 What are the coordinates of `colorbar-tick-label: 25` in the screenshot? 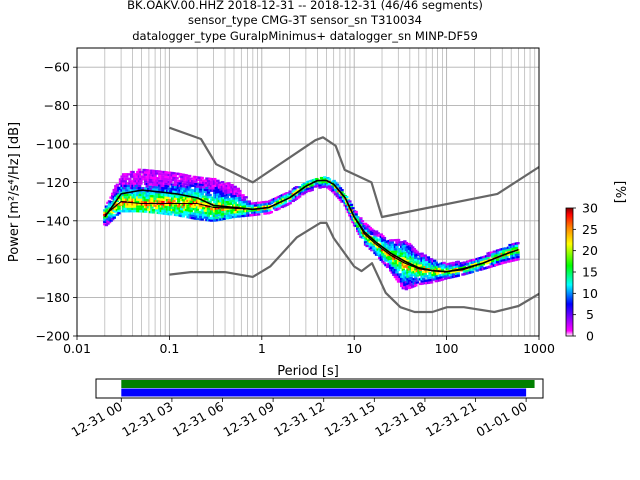 It's located at (590, 229).